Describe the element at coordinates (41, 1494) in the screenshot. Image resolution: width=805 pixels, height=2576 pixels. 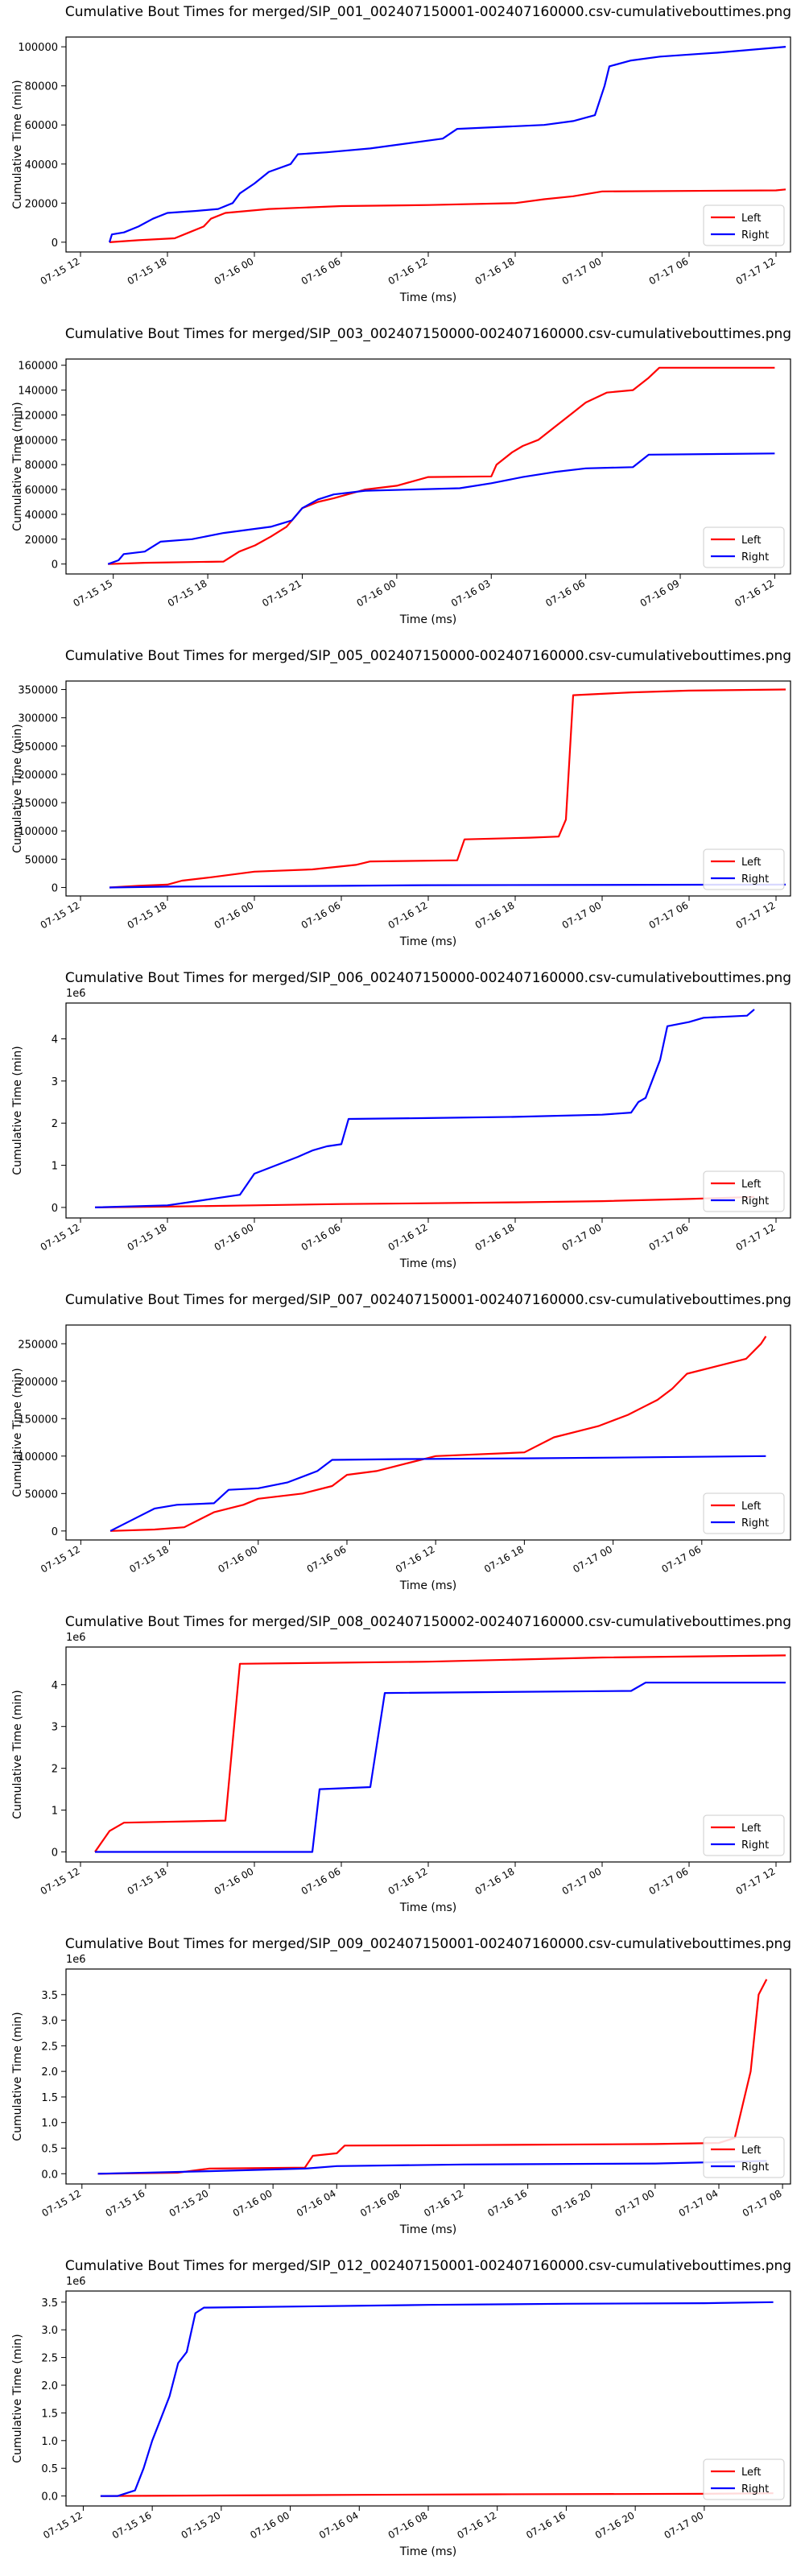
I see `y-tick-label: 50000` at that location.